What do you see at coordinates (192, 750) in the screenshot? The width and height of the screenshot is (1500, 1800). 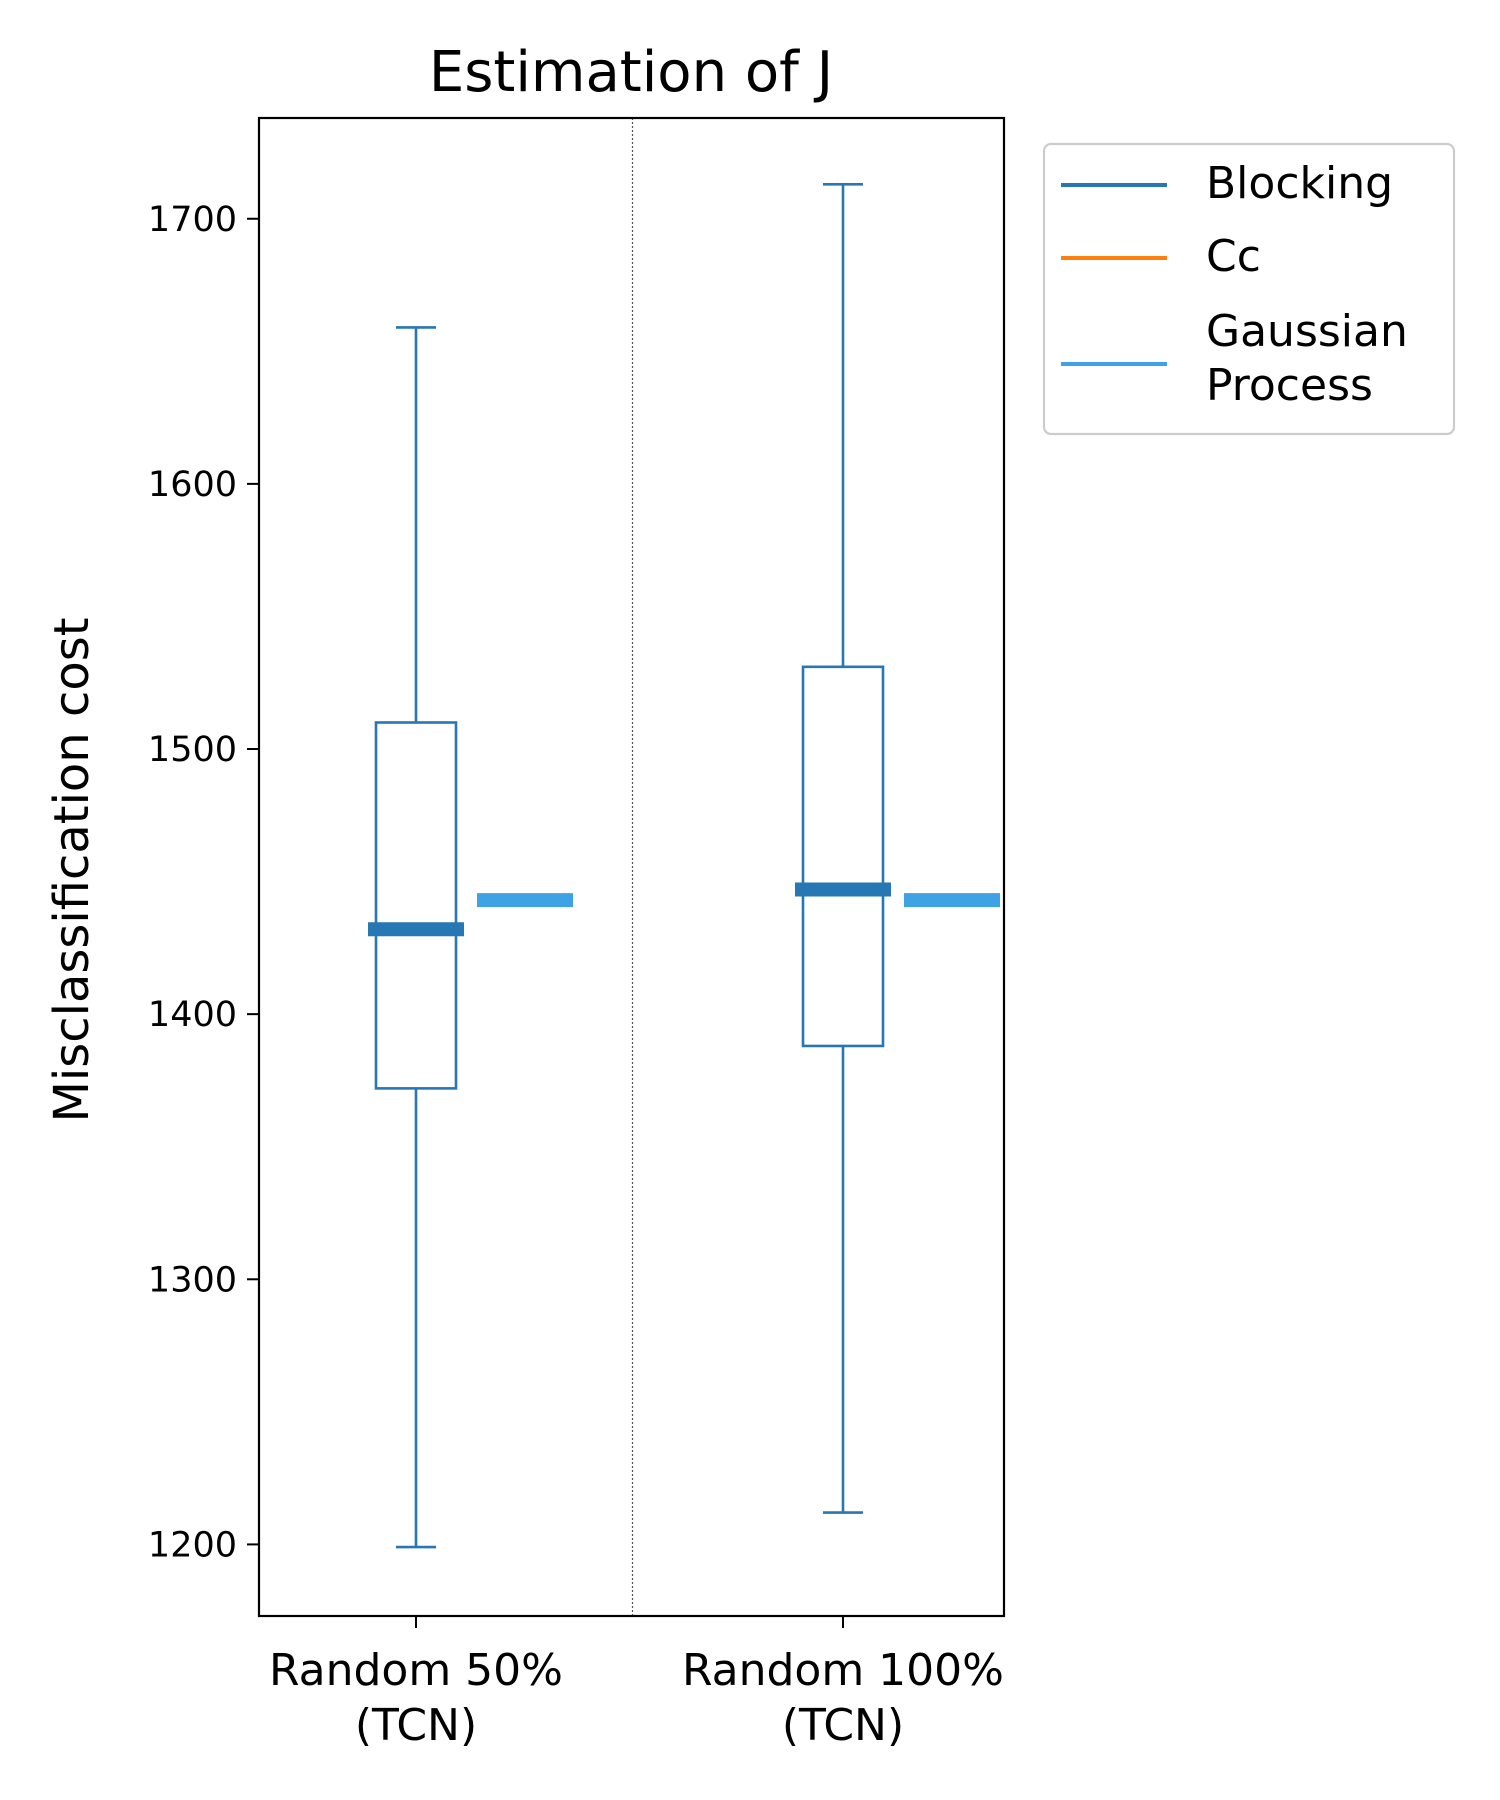 I see `y-tick-label-1500: 1500` at bounding box center [192, 750].